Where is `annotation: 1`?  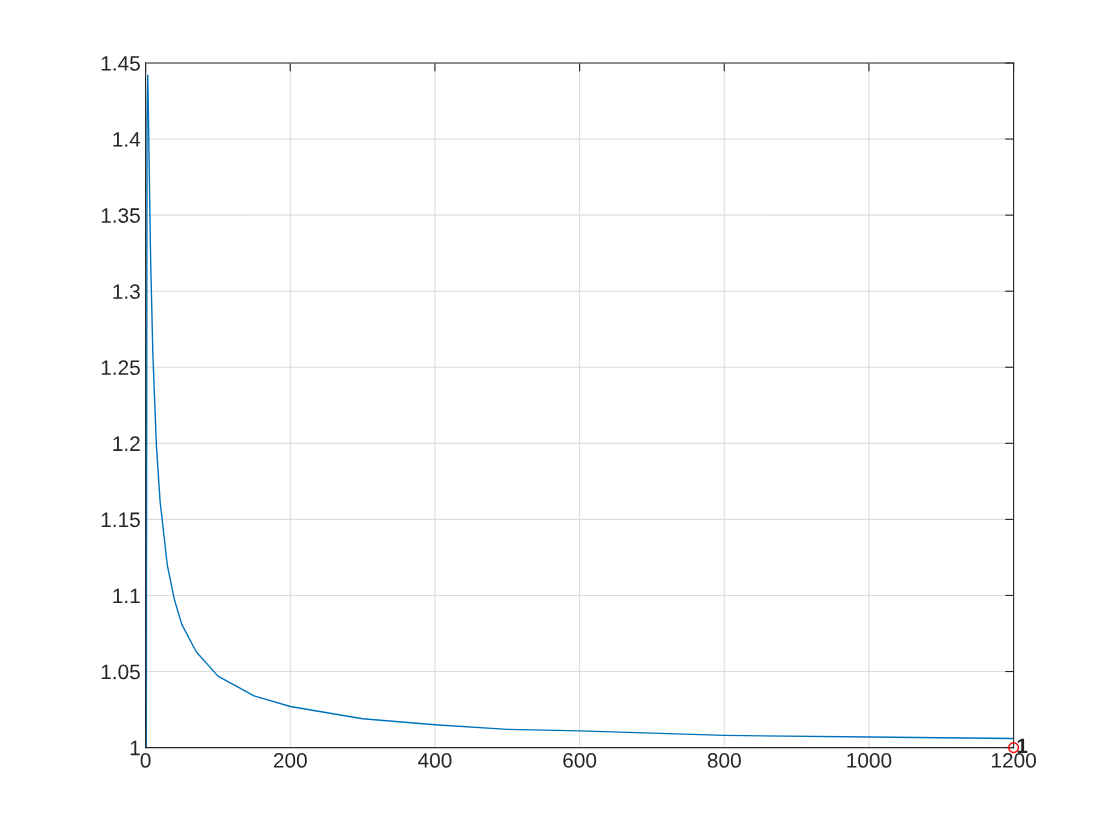
annotation: 1 is located at coordinates (1022, 745).